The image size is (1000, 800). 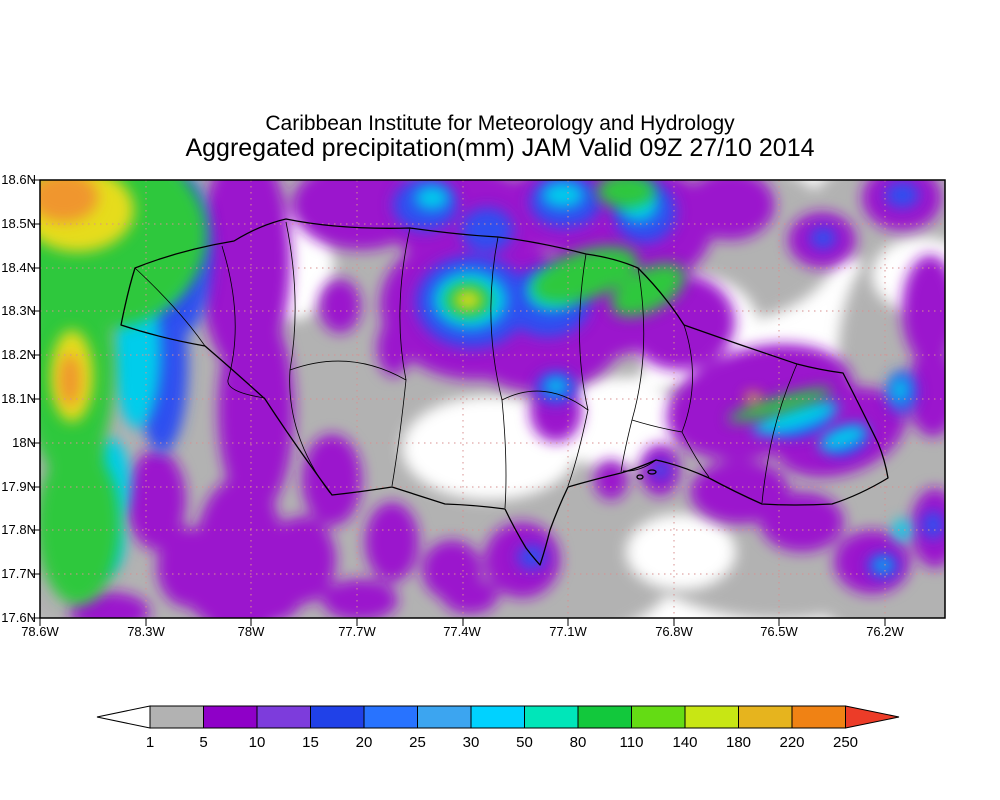 I want to click on x-axis-label: 76.8W, so click(x=674, y=631).